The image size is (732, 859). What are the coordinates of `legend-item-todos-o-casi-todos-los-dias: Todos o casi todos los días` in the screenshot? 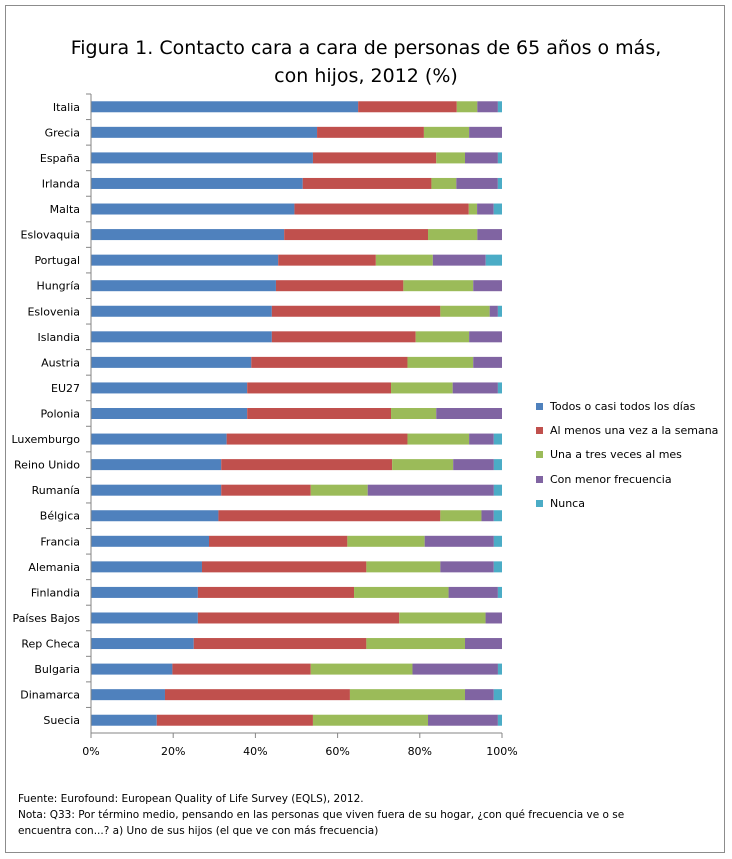 It's located at (631, 406).